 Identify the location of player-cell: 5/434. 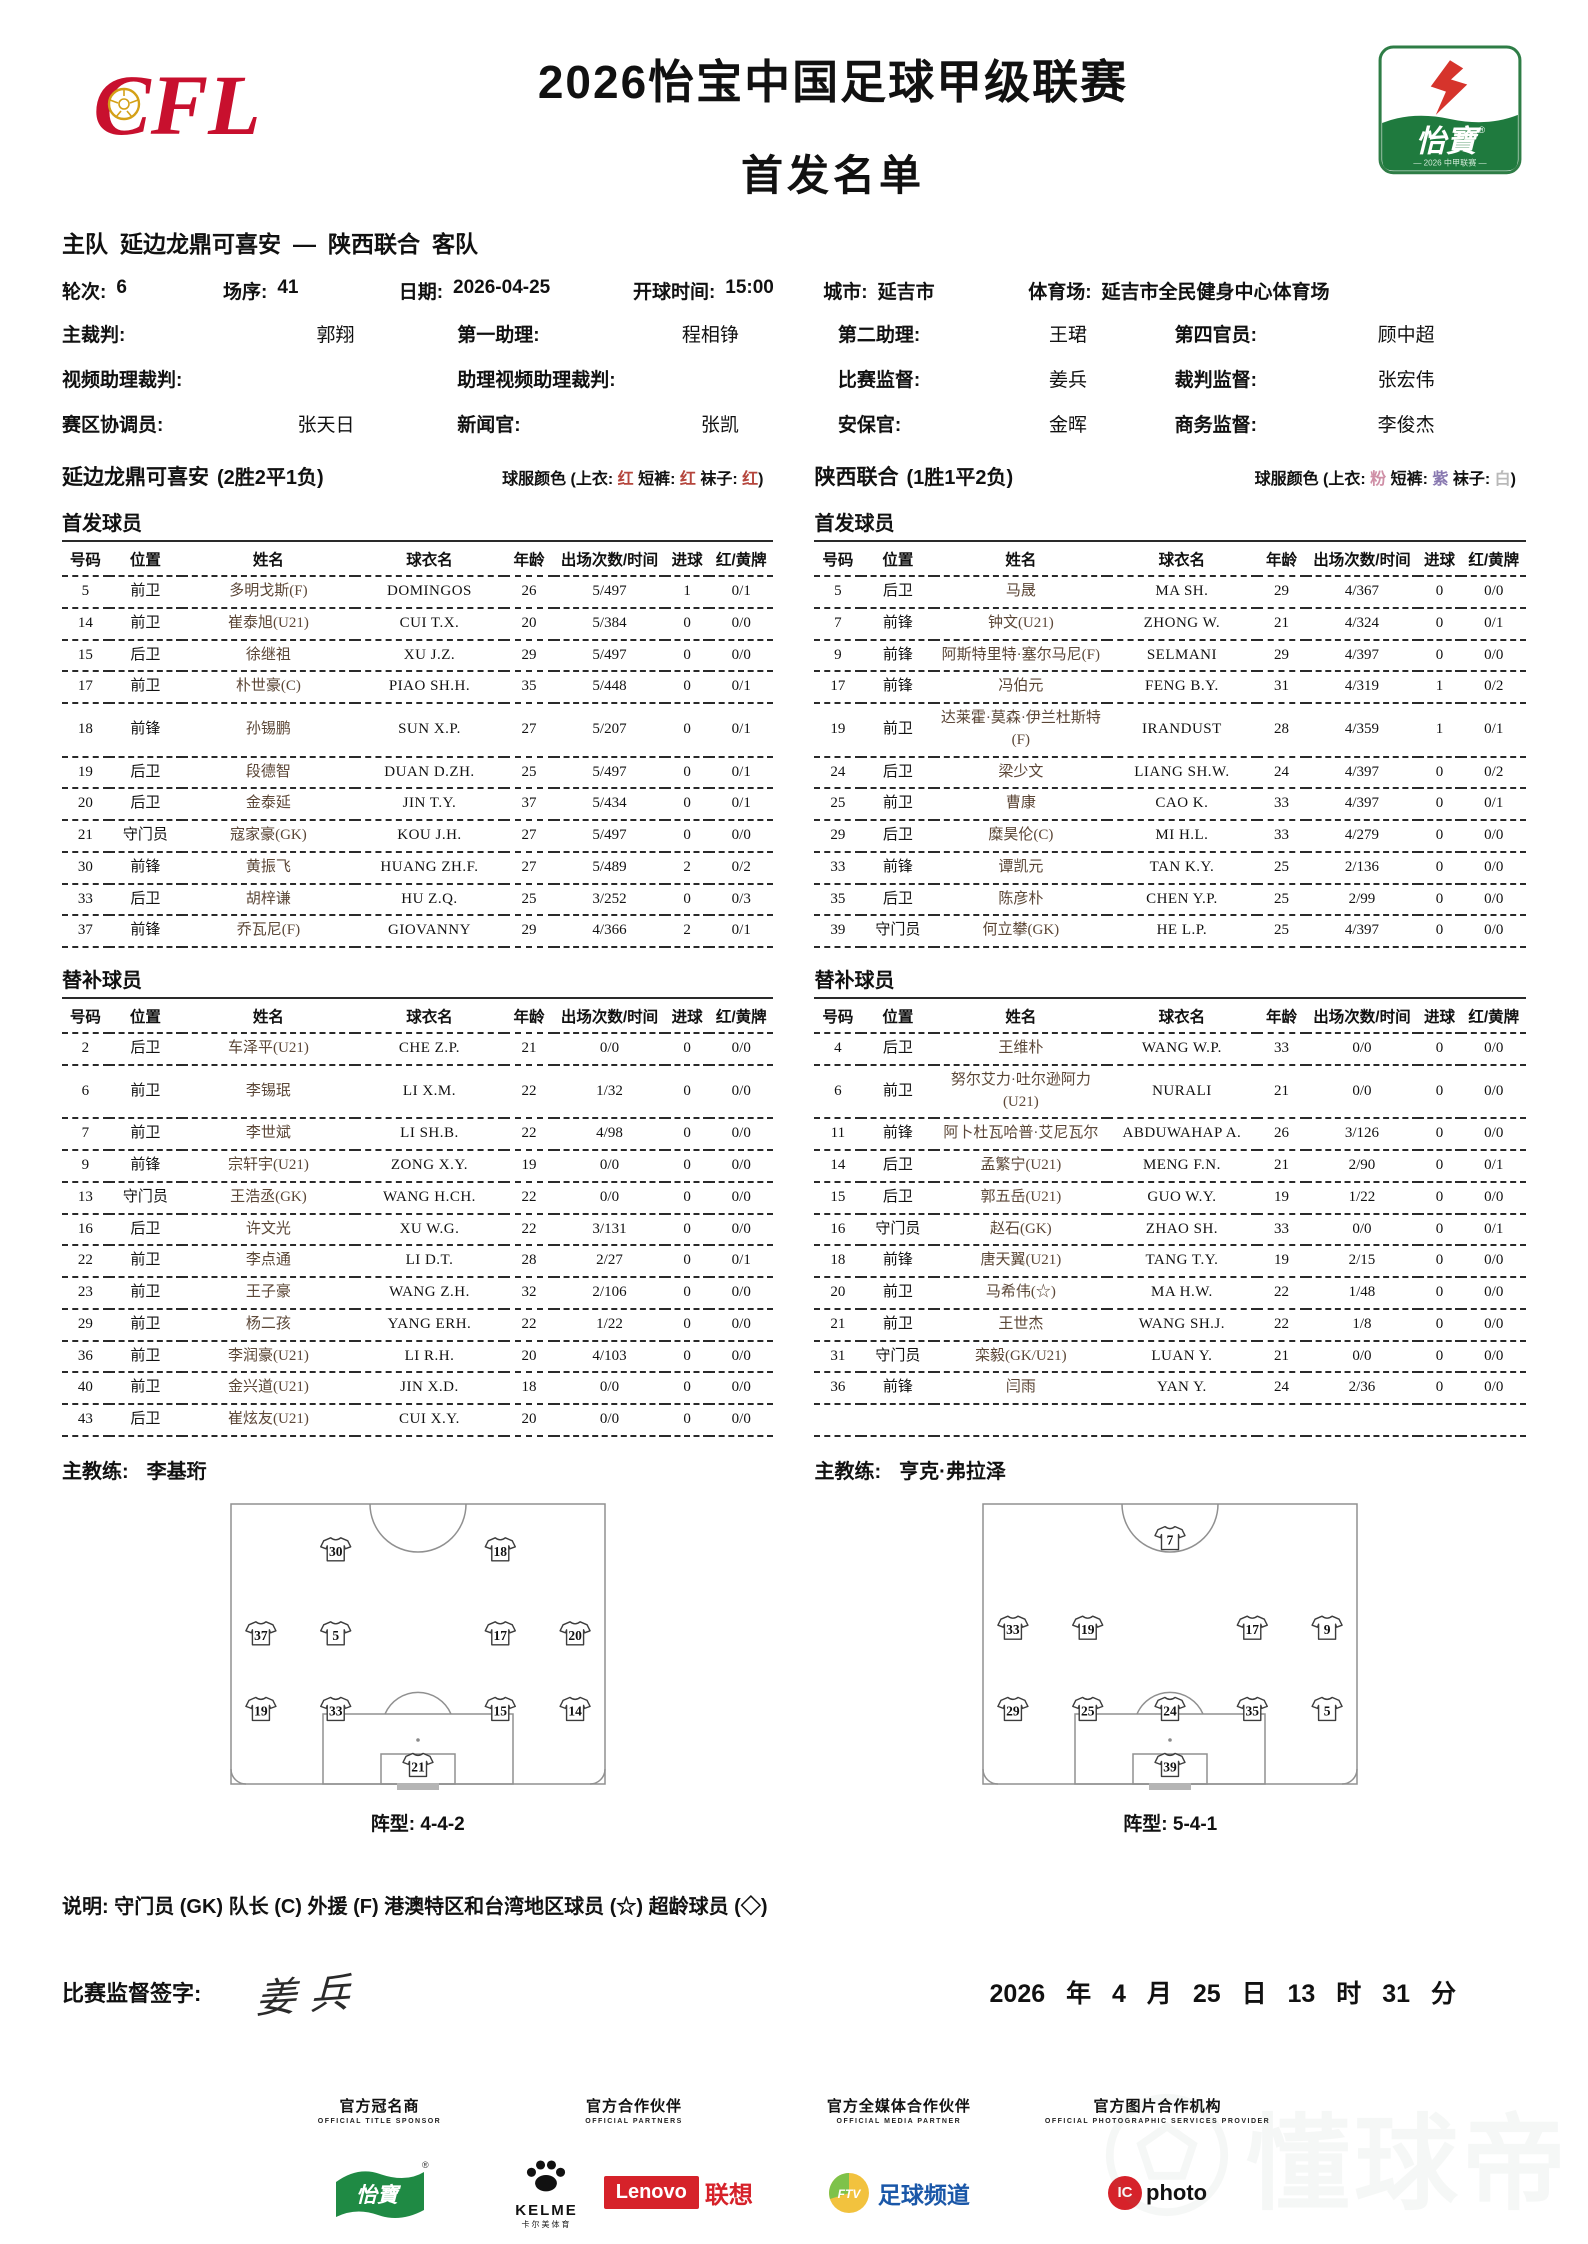
(609, 804).